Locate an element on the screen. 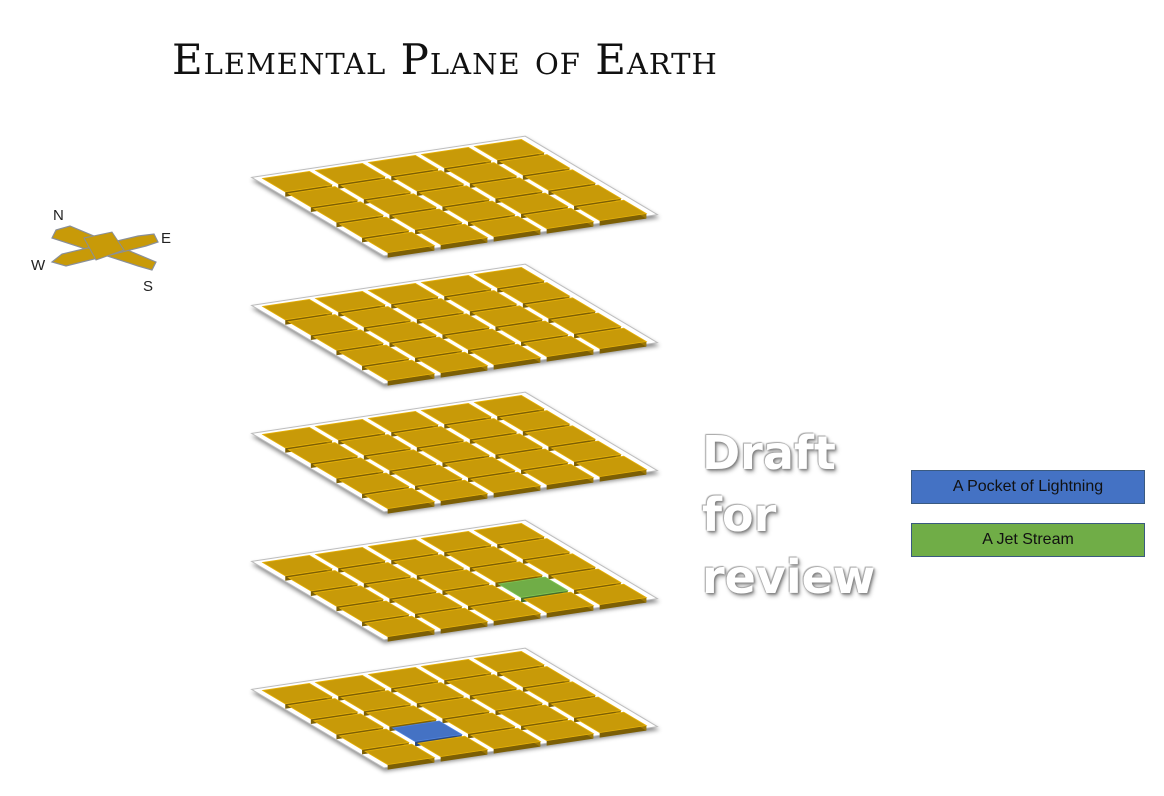 This screenshot has height=796, width=1164. legend-label: A Pocket of Lightning is located at coordinates (1028, 486).